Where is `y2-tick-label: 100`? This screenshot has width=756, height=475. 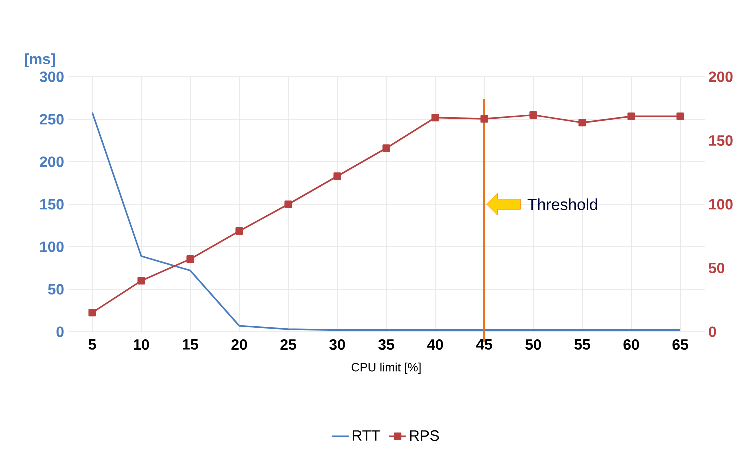 y2-tick-label: 100 is located at coordinates (721, 204).